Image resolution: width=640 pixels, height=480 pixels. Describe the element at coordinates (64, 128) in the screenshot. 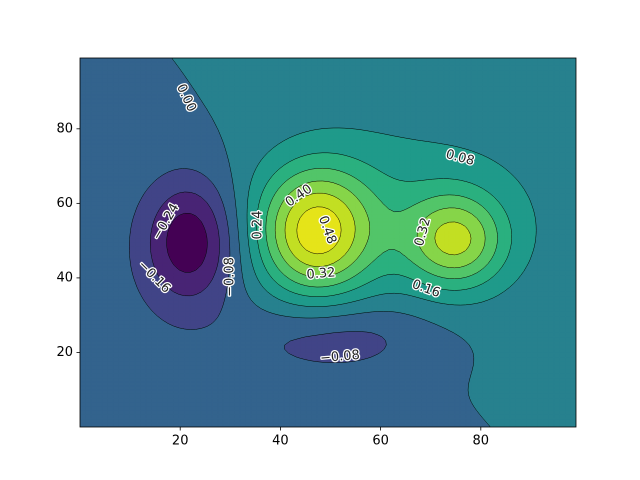

I see `y-tick-label: 80` at that location.